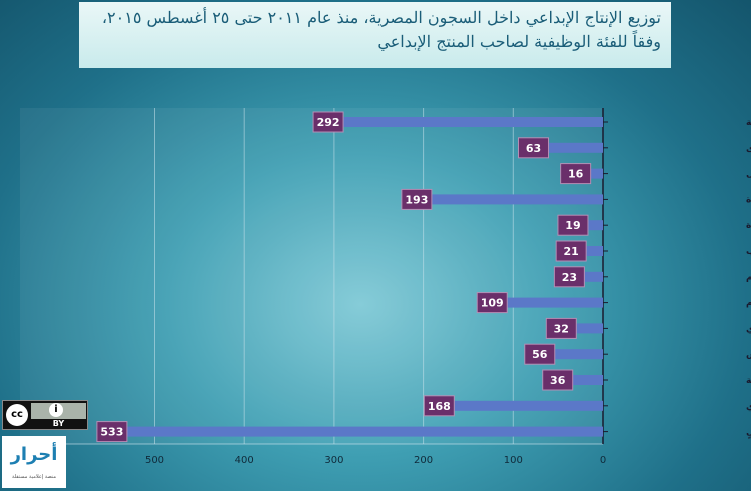 This screenshot has height=491, width=751. I want to click on value-label: 109, so click(492, 303).